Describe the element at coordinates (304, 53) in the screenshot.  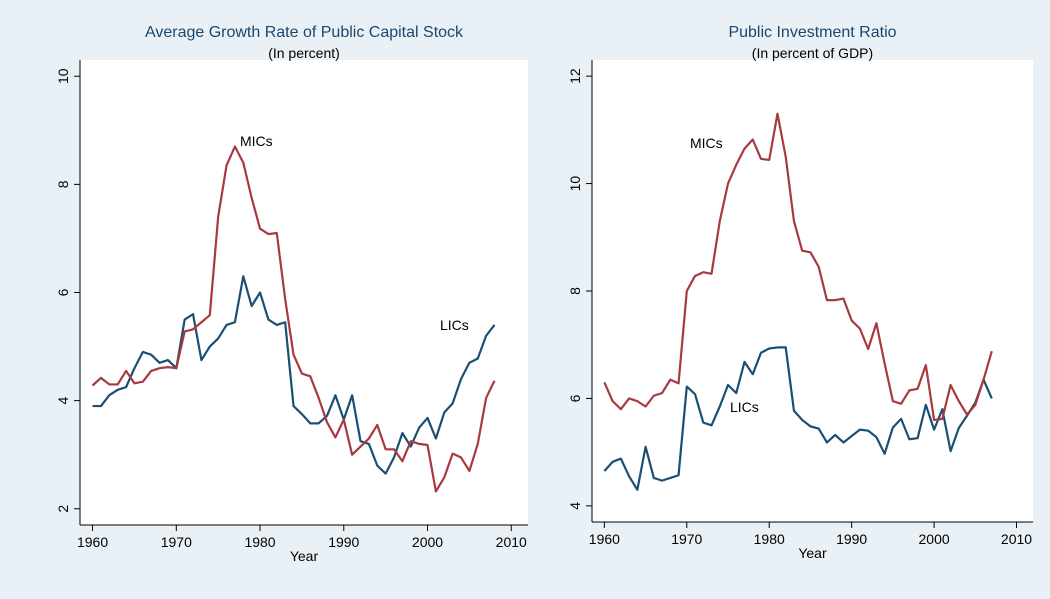
I see `chart-subtitle: (In percent)` at that location.